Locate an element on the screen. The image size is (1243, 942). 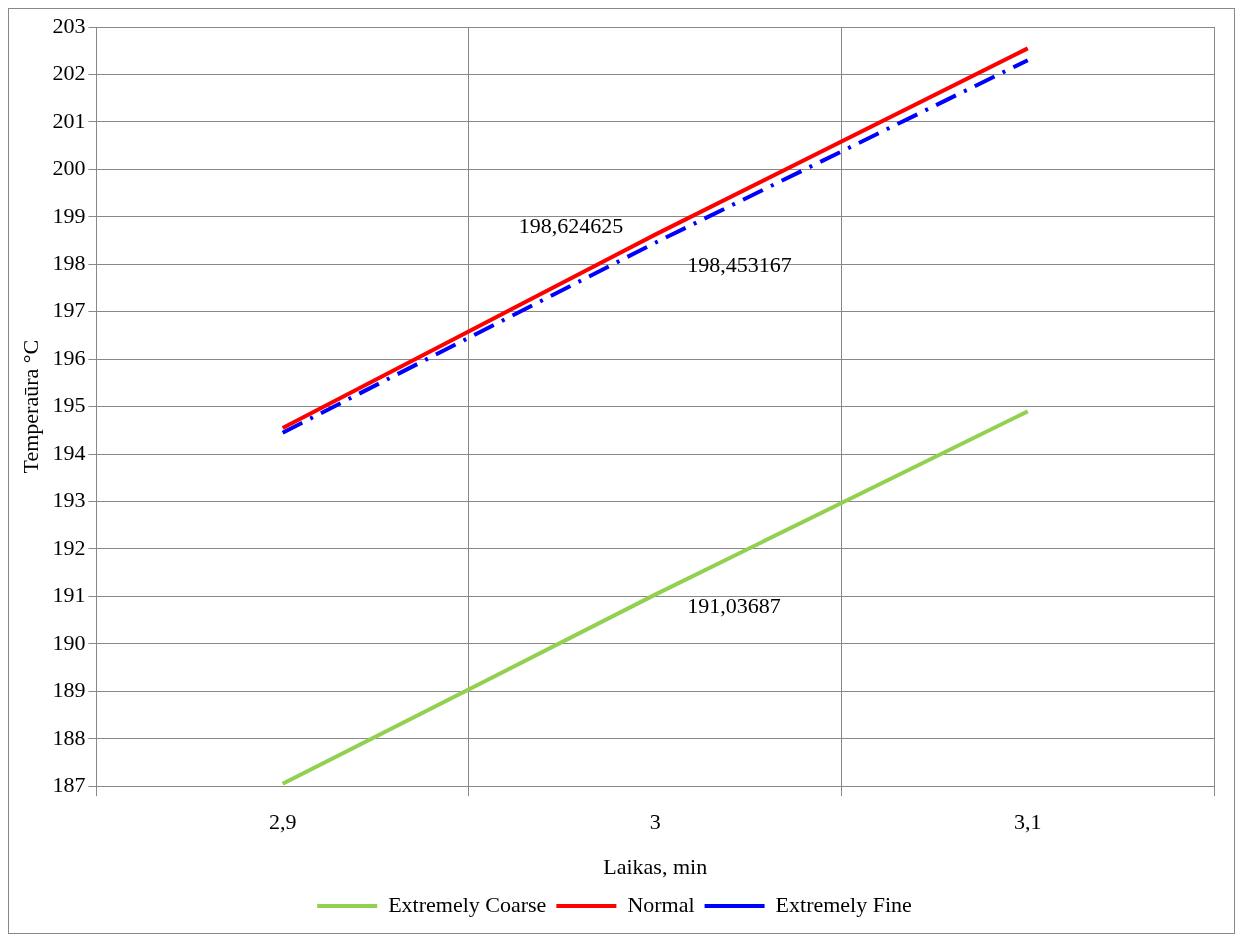
x-tick-label: 2,9 is located at coordinates (282, 822).